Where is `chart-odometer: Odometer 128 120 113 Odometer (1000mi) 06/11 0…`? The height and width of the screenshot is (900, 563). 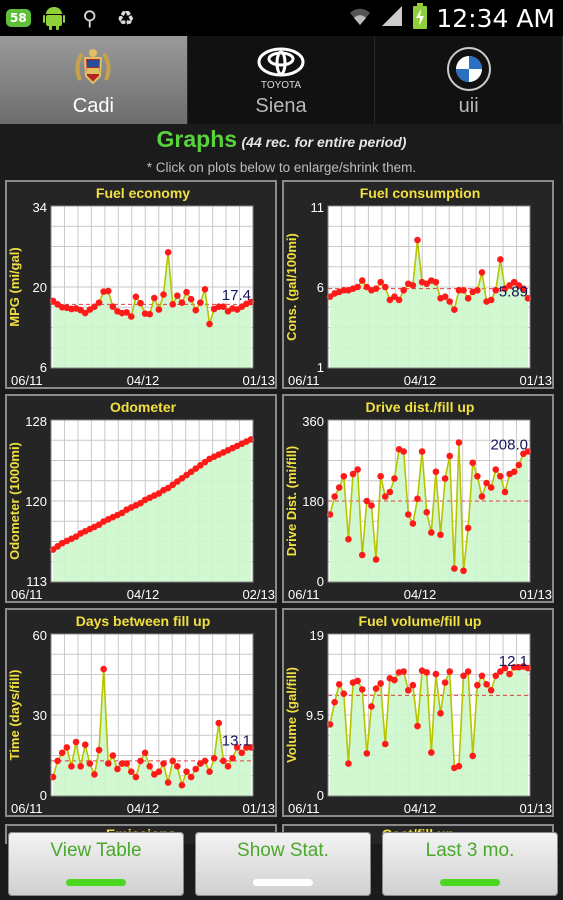
chart-odometer: Odometer 128 120 113 Odometer (1000mi) 06/11 0… is located at coordinates (141, 498).